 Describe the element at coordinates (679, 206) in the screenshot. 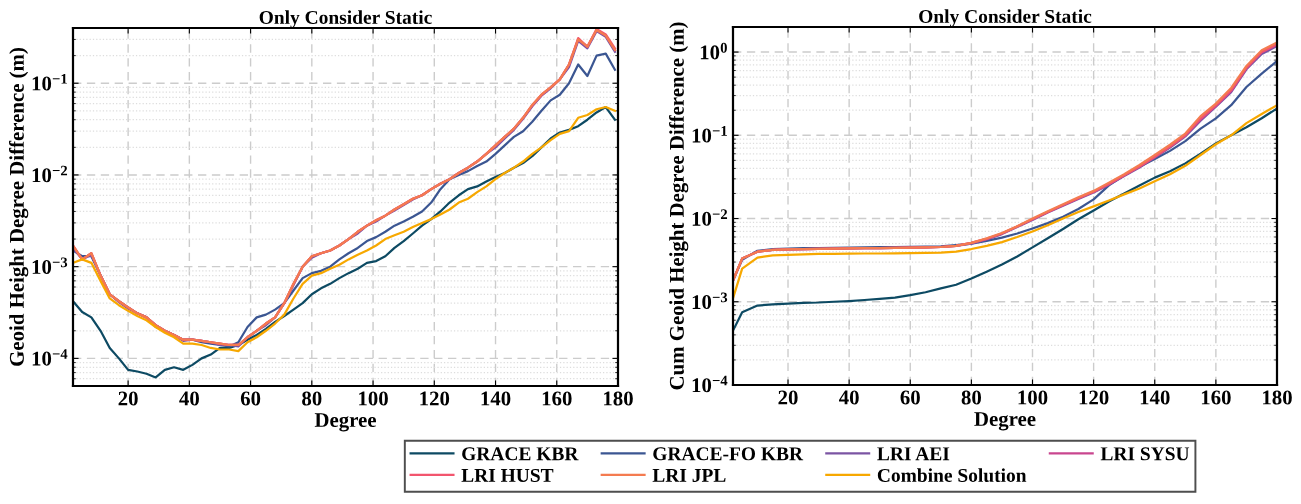

I see `y-axis-title: Cum Geoid Height Degree Difference (m)` at that location.